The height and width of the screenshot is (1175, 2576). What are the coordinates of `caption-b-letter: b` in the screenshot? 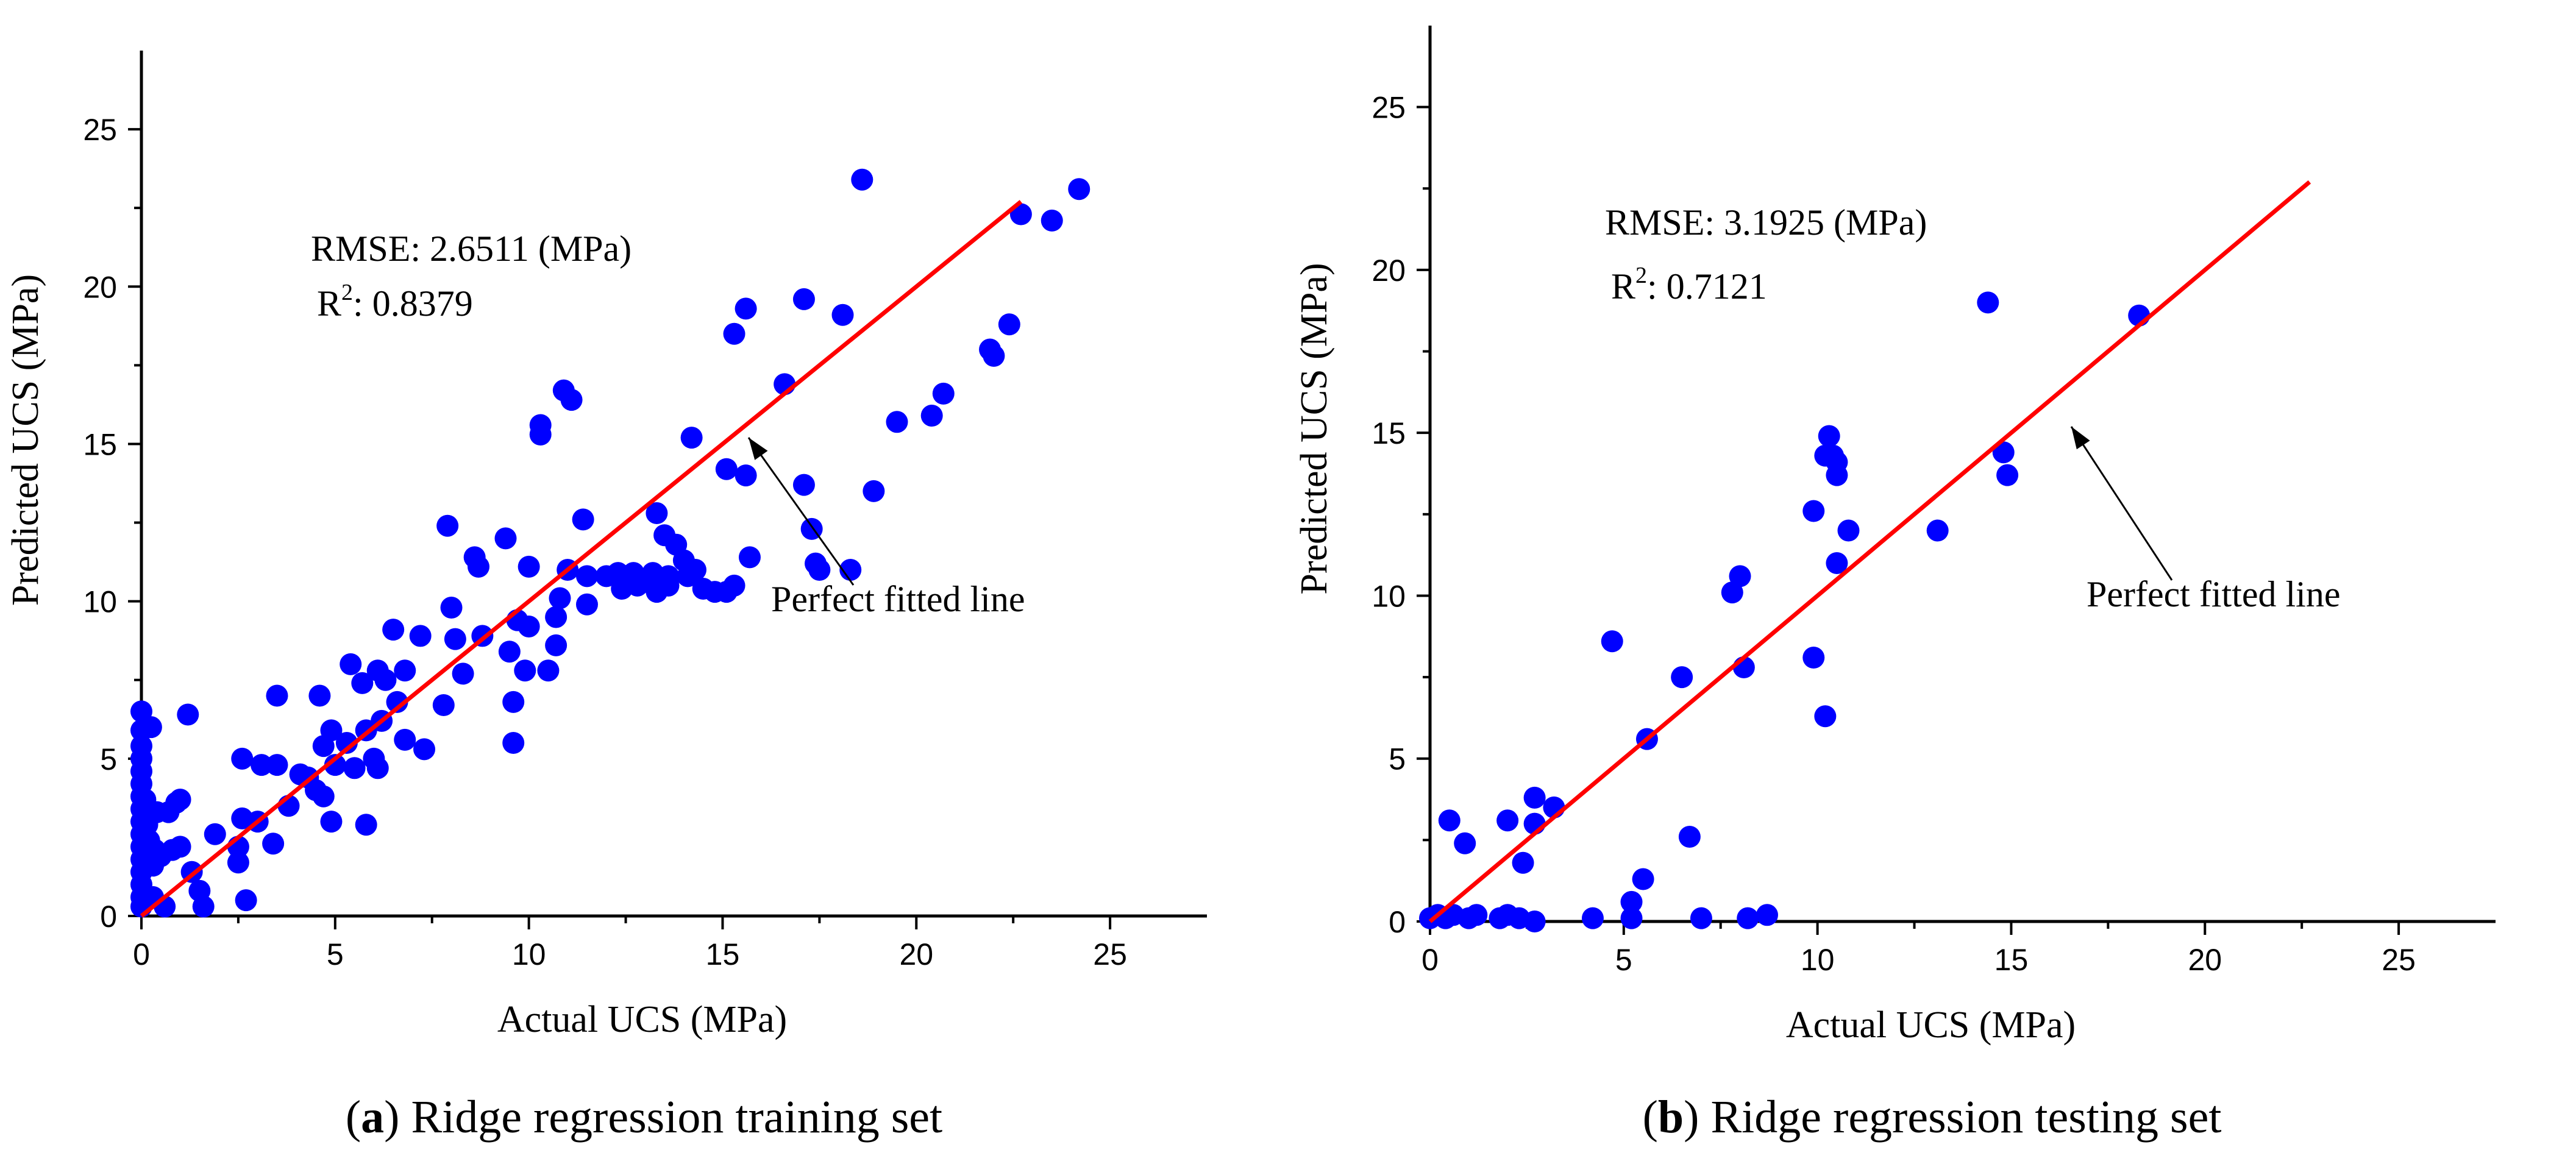 It's located at (1670, 1118).